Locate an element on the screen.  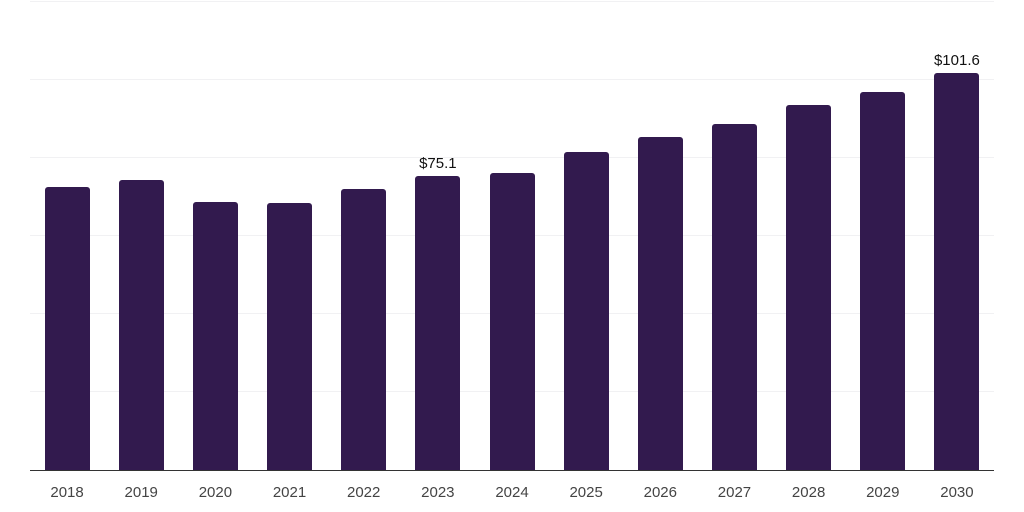
x-tick-label-2021: 2021 is located at coordinates (289, 492).